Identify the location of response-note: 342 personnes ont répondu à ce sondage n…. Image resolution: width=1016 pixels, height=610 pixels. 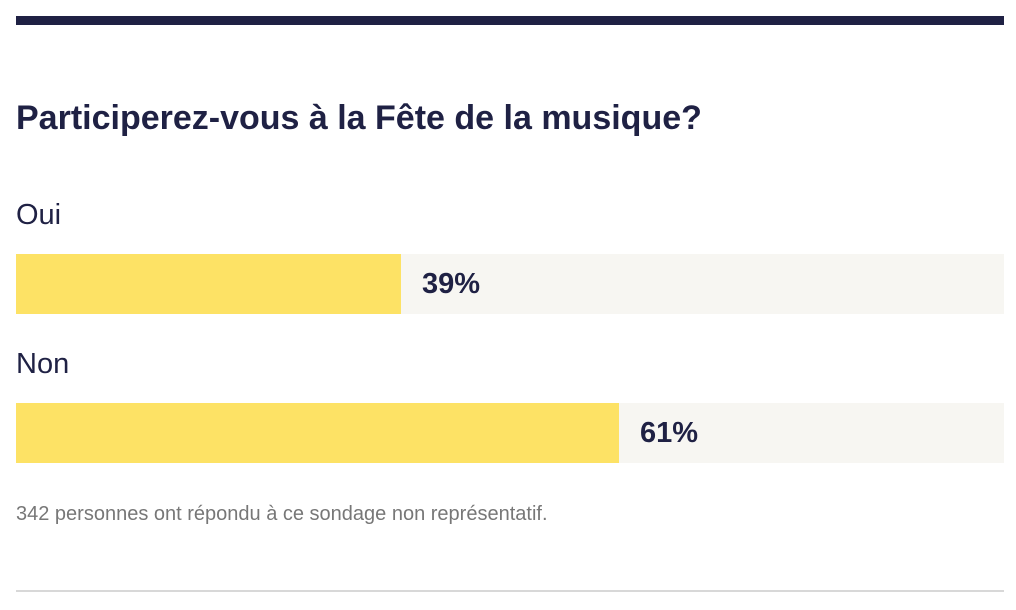
(282, 514).